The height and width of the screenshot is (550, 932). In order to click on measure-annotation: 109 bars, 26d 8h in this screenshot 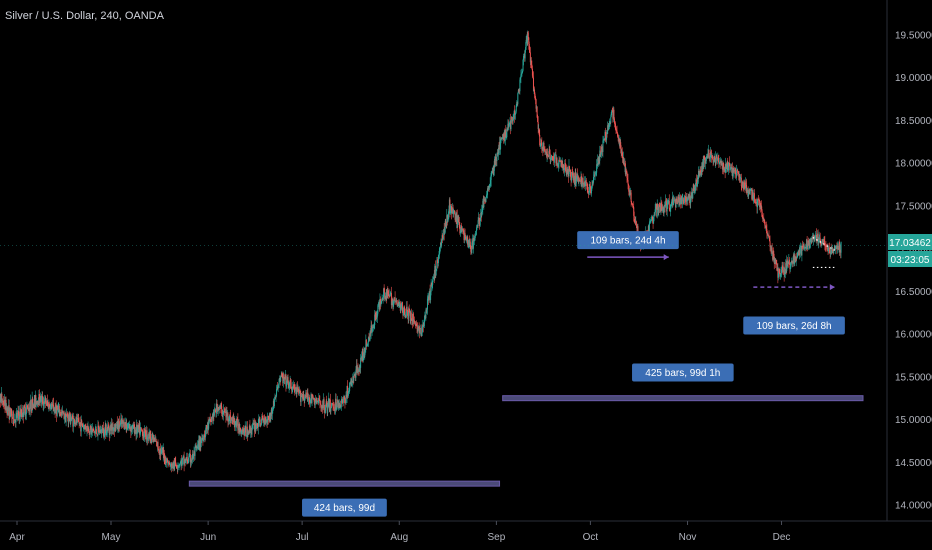, I will do `click(794, 309)`.